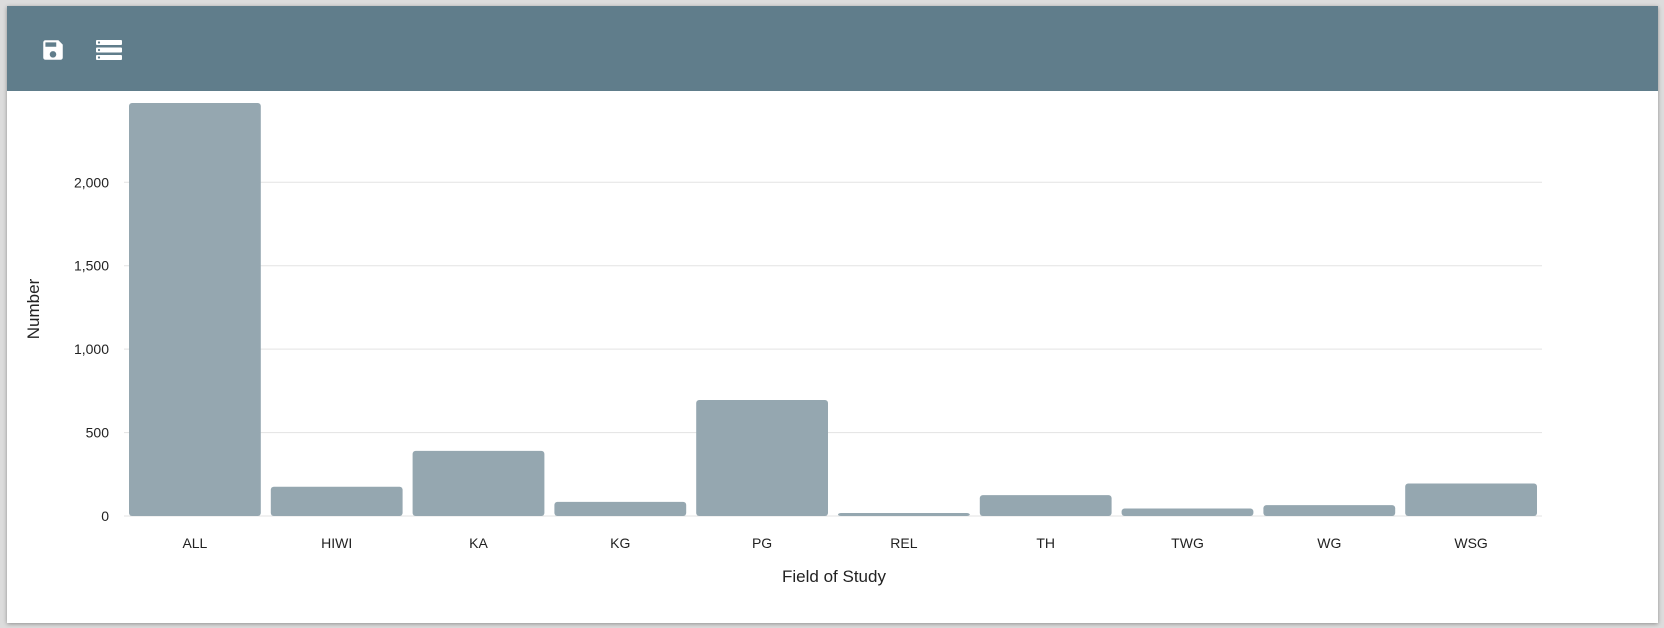  I want to click on x-tick-label: KA, so click(478, 543).